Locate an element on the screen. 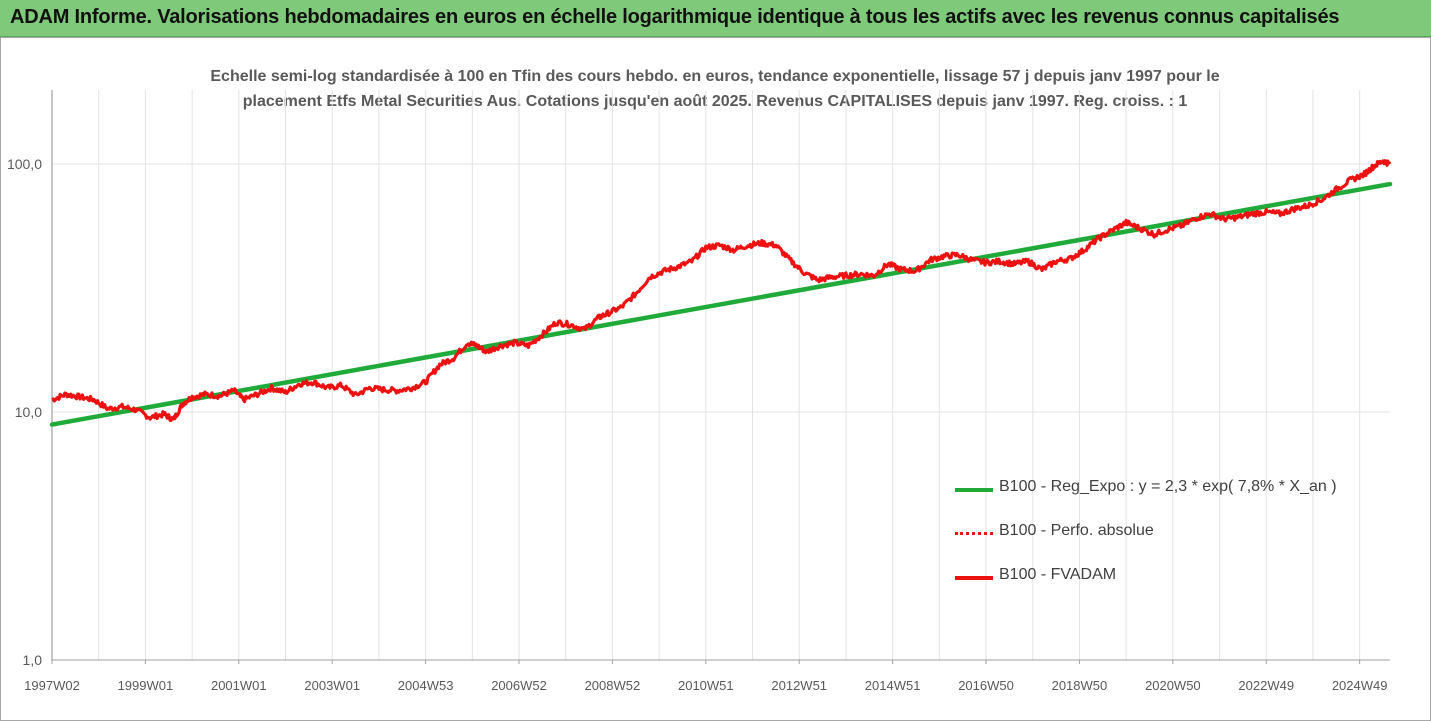 The image size is (1431, 721). x-tick-label: 2016W50 is located at coordinates (986, 685).